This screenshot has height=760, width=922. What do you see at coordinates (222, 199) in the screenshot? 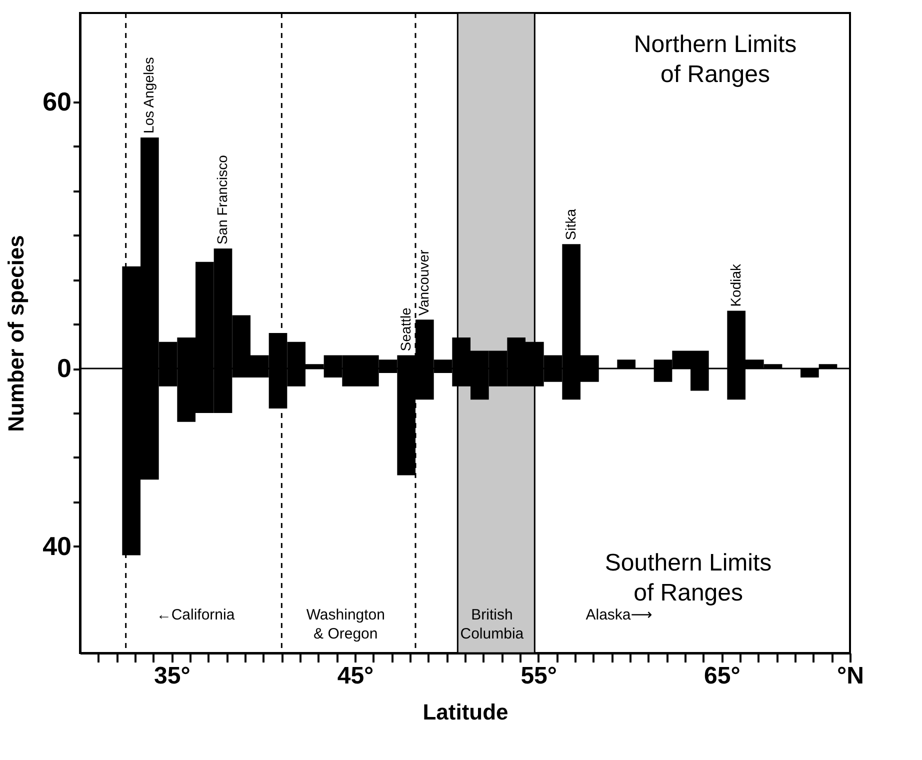
I see `annotation: San Francisco` at bounding box center [222, 199].